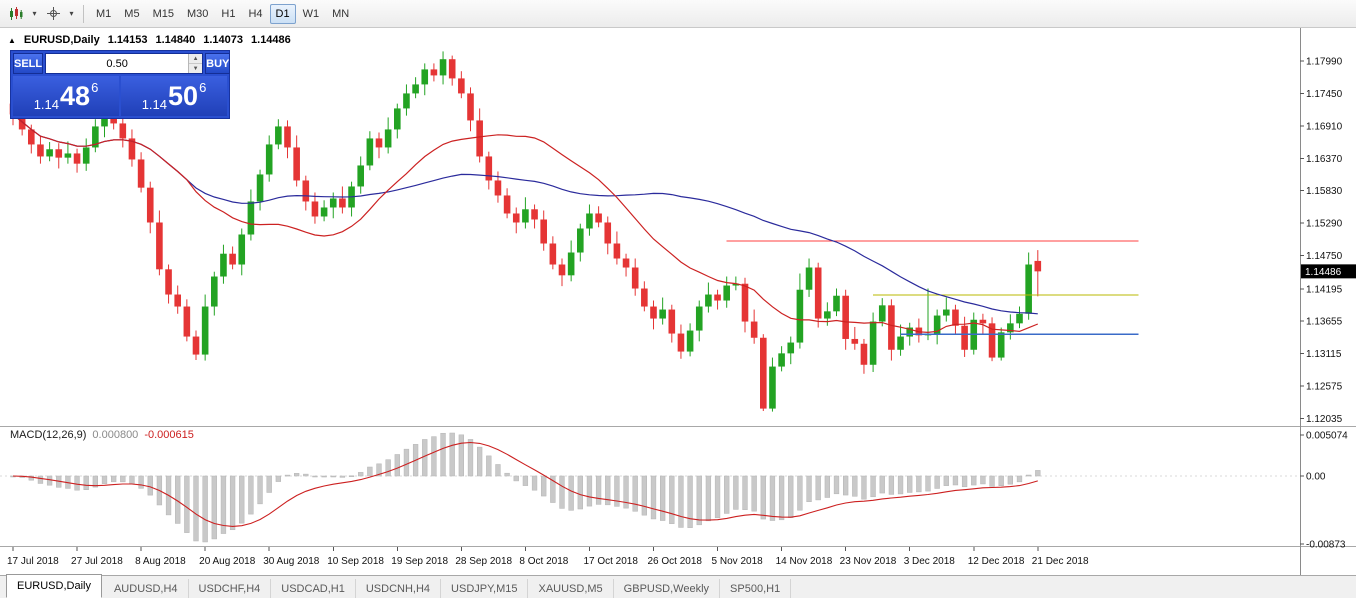 This screenshot has width=1356, height=598. Describe the element at coordinates (61, 40) in the screenshot. I see `chart-symbol-label: EURUSD,Daily` at that location.